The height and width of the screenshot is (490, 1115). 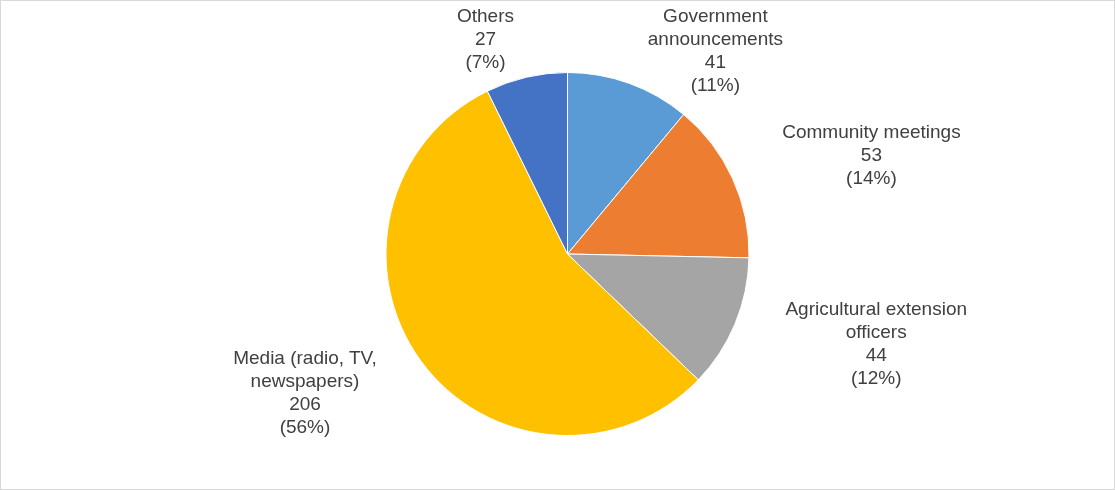 What do you see at coordinates (876, 366) in the screenshot?
I see `data-label: 44 (12%)` at bounding box center [876, 366].